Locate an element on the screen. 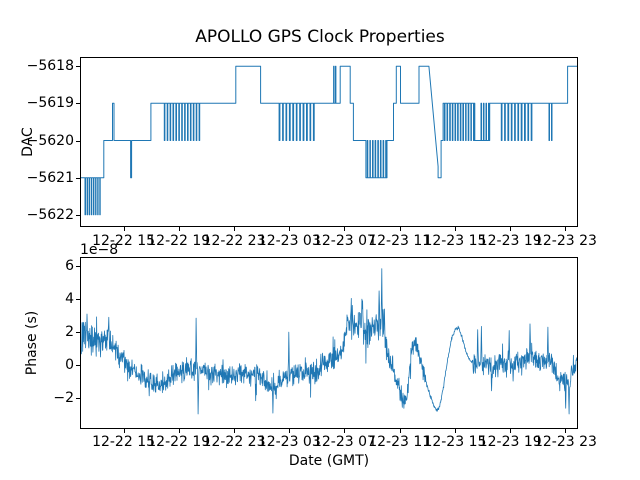 The image size is (640, 480). y-tick-label: −5621 is located at coordinates (50, 177).